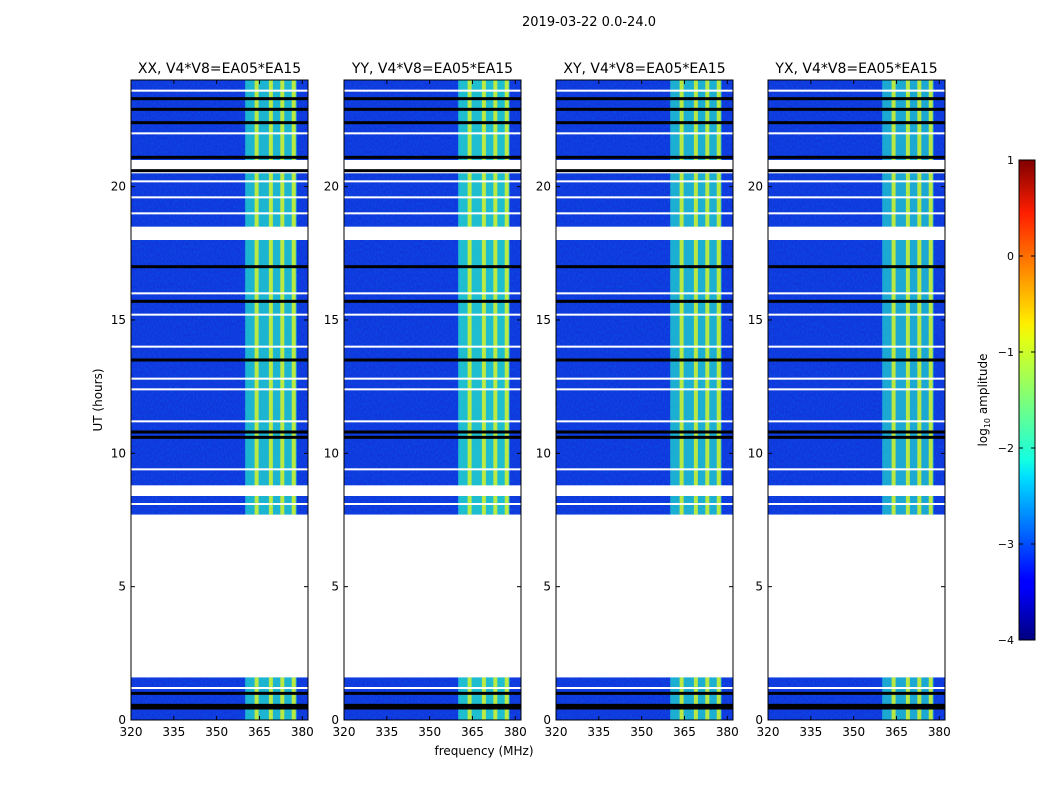 The height and width of the screenshot is (800, 1050). What do you see at coordinates (983, 437) in the screenshot?
I see `colorbar-label-prefix: log` at bounding box center [983, 437].